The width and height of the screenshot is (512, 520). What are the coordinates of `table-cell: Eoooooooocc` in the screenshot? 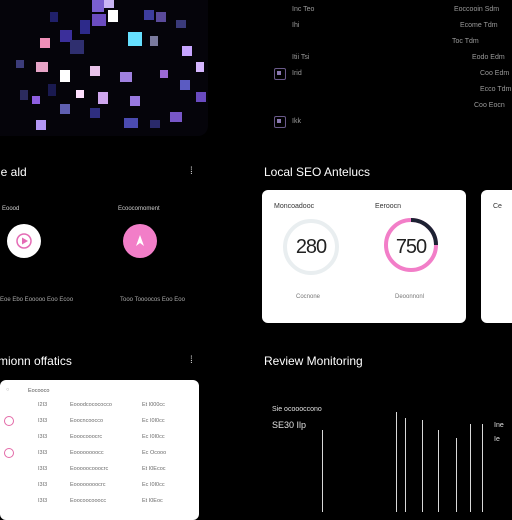 It's located at (87, 453).